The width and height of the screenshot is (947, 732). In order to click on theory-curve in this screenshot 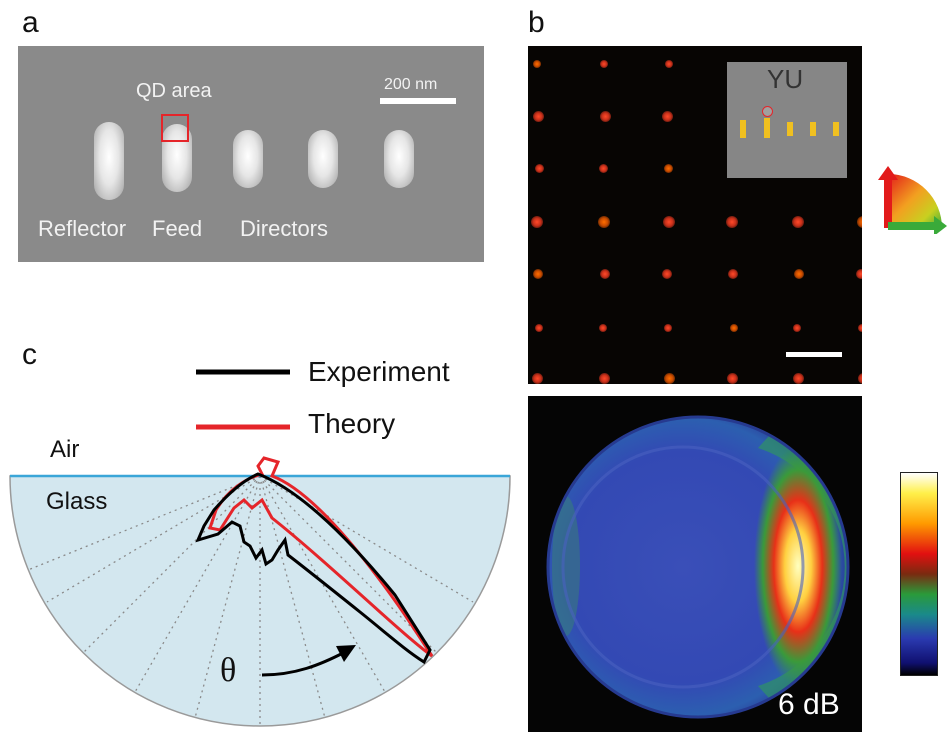, I will do `click(321, 557)`.